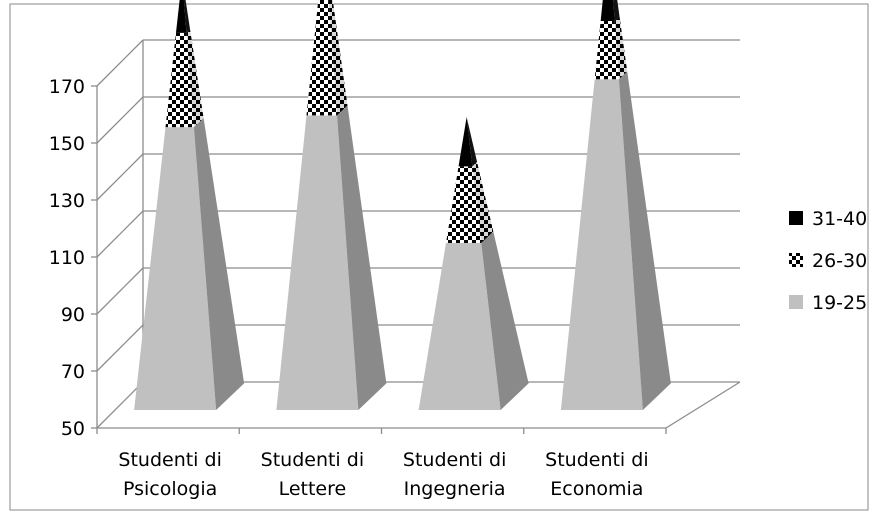  I want to click on legend-item-26-30: 26-30, so click(828, 261).